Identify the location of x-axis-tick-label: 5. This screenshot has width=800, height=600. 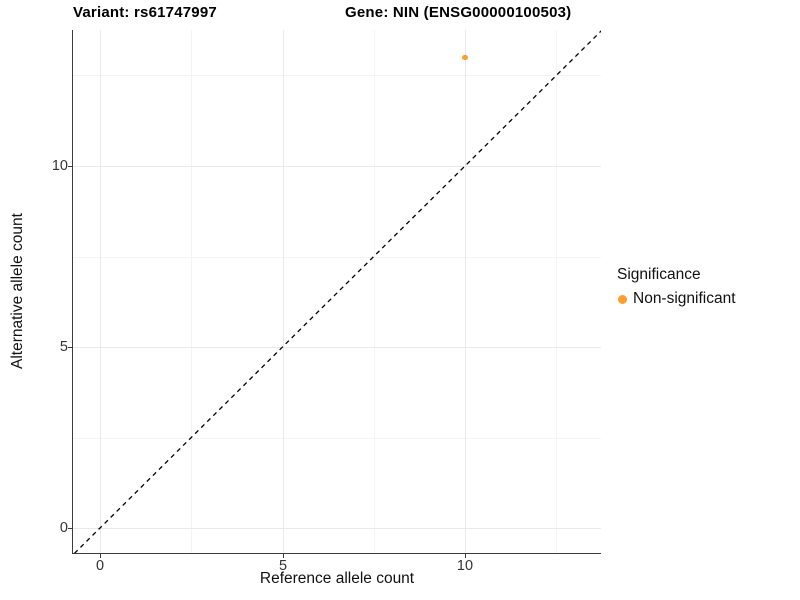
(283, 566).